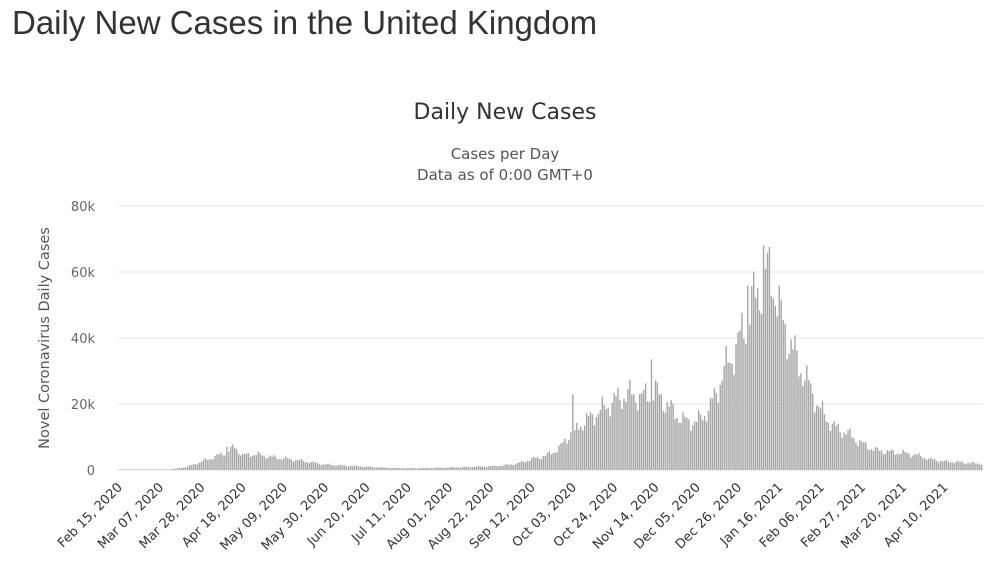 The image size is (990, 580). Describe the element at coordinates (83, 207) in the screenshot. I see `y-tick-label: 80k` at that location.